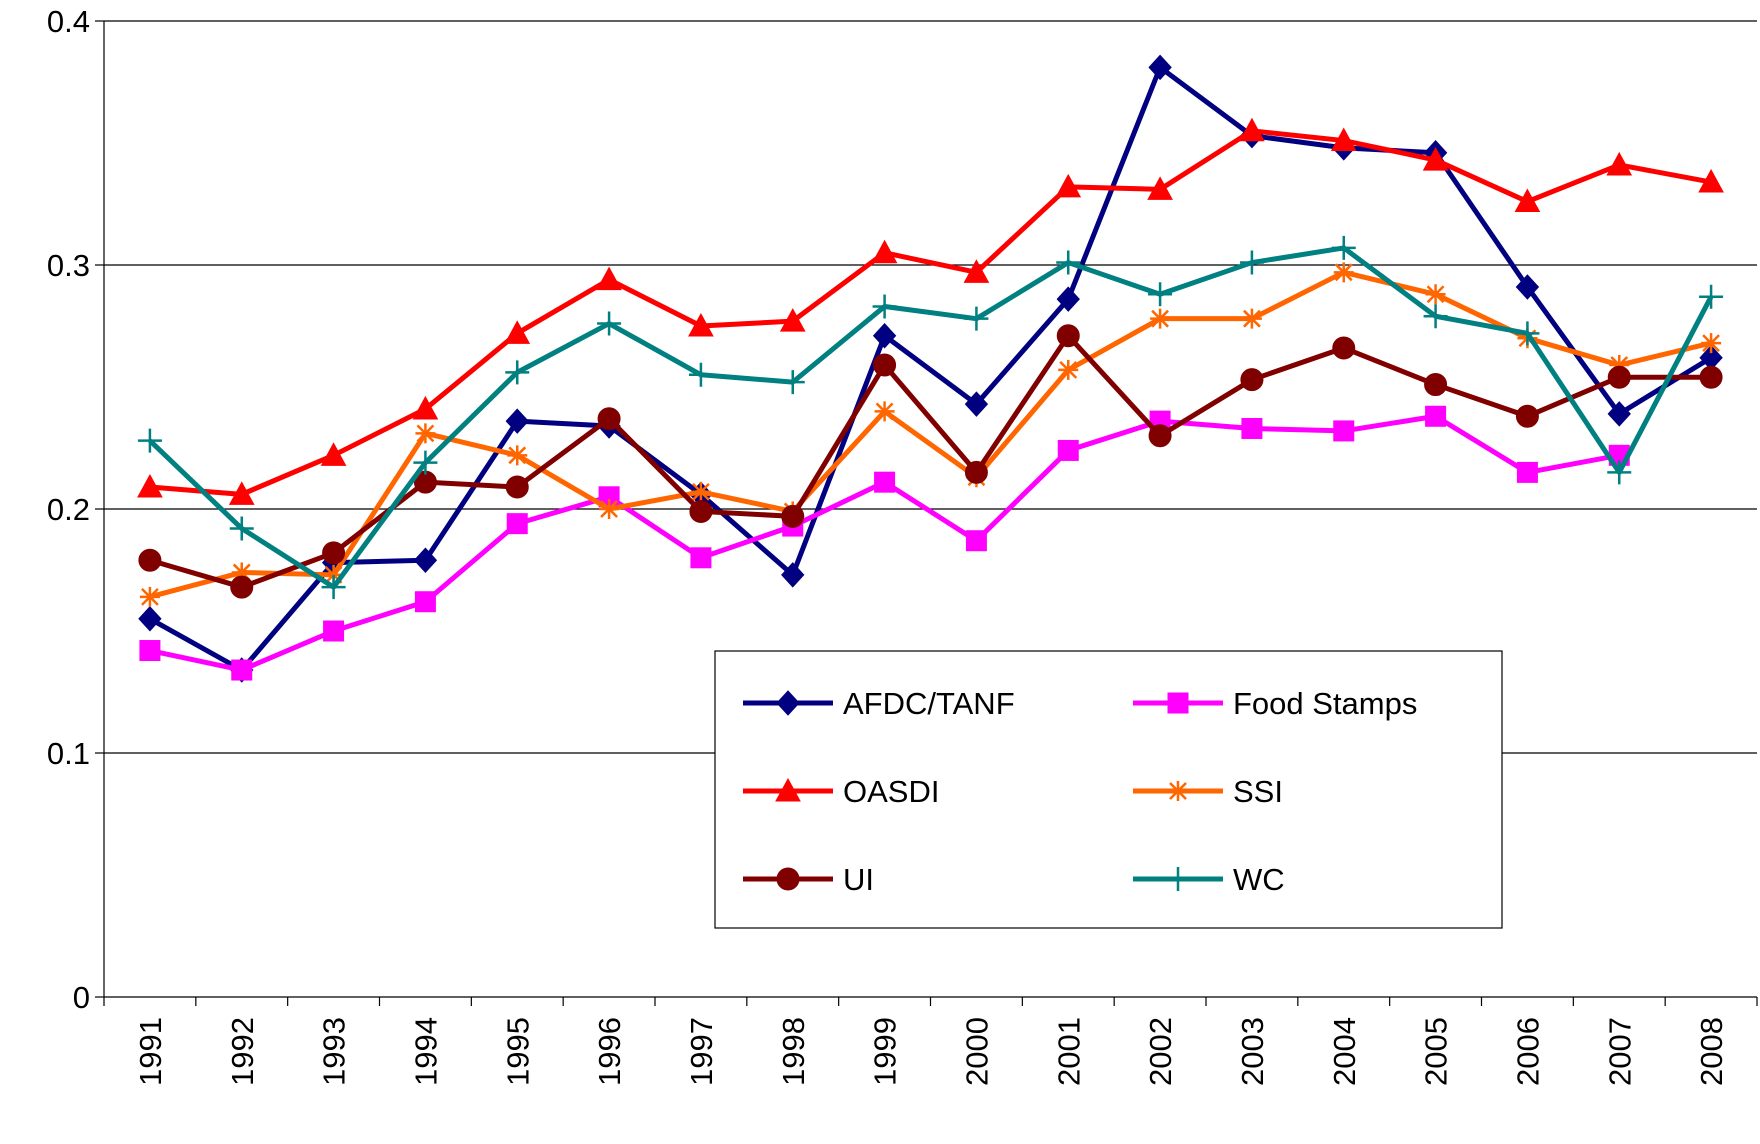 Image resolution: width=1760 pixels, height=1144 pixels. What do you see at coordinates (81, 997) in the screenshot?
I see `y-tick-label: 0` at bounding box center [81, 997].